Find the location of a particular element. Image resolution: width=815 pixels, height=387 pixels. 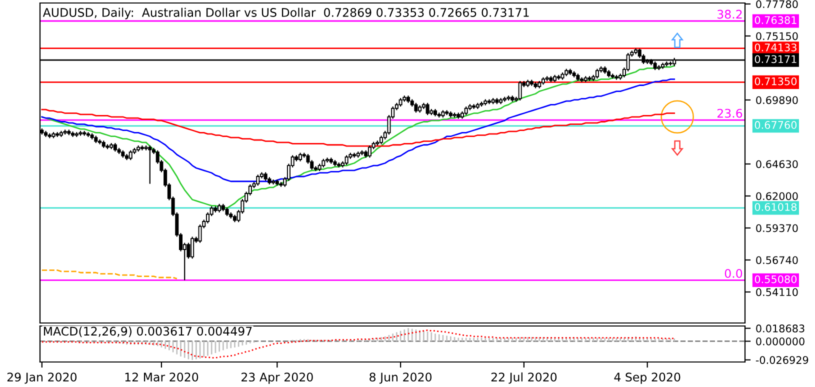

annotation: 23.6 is located at coordinates (729, 113).